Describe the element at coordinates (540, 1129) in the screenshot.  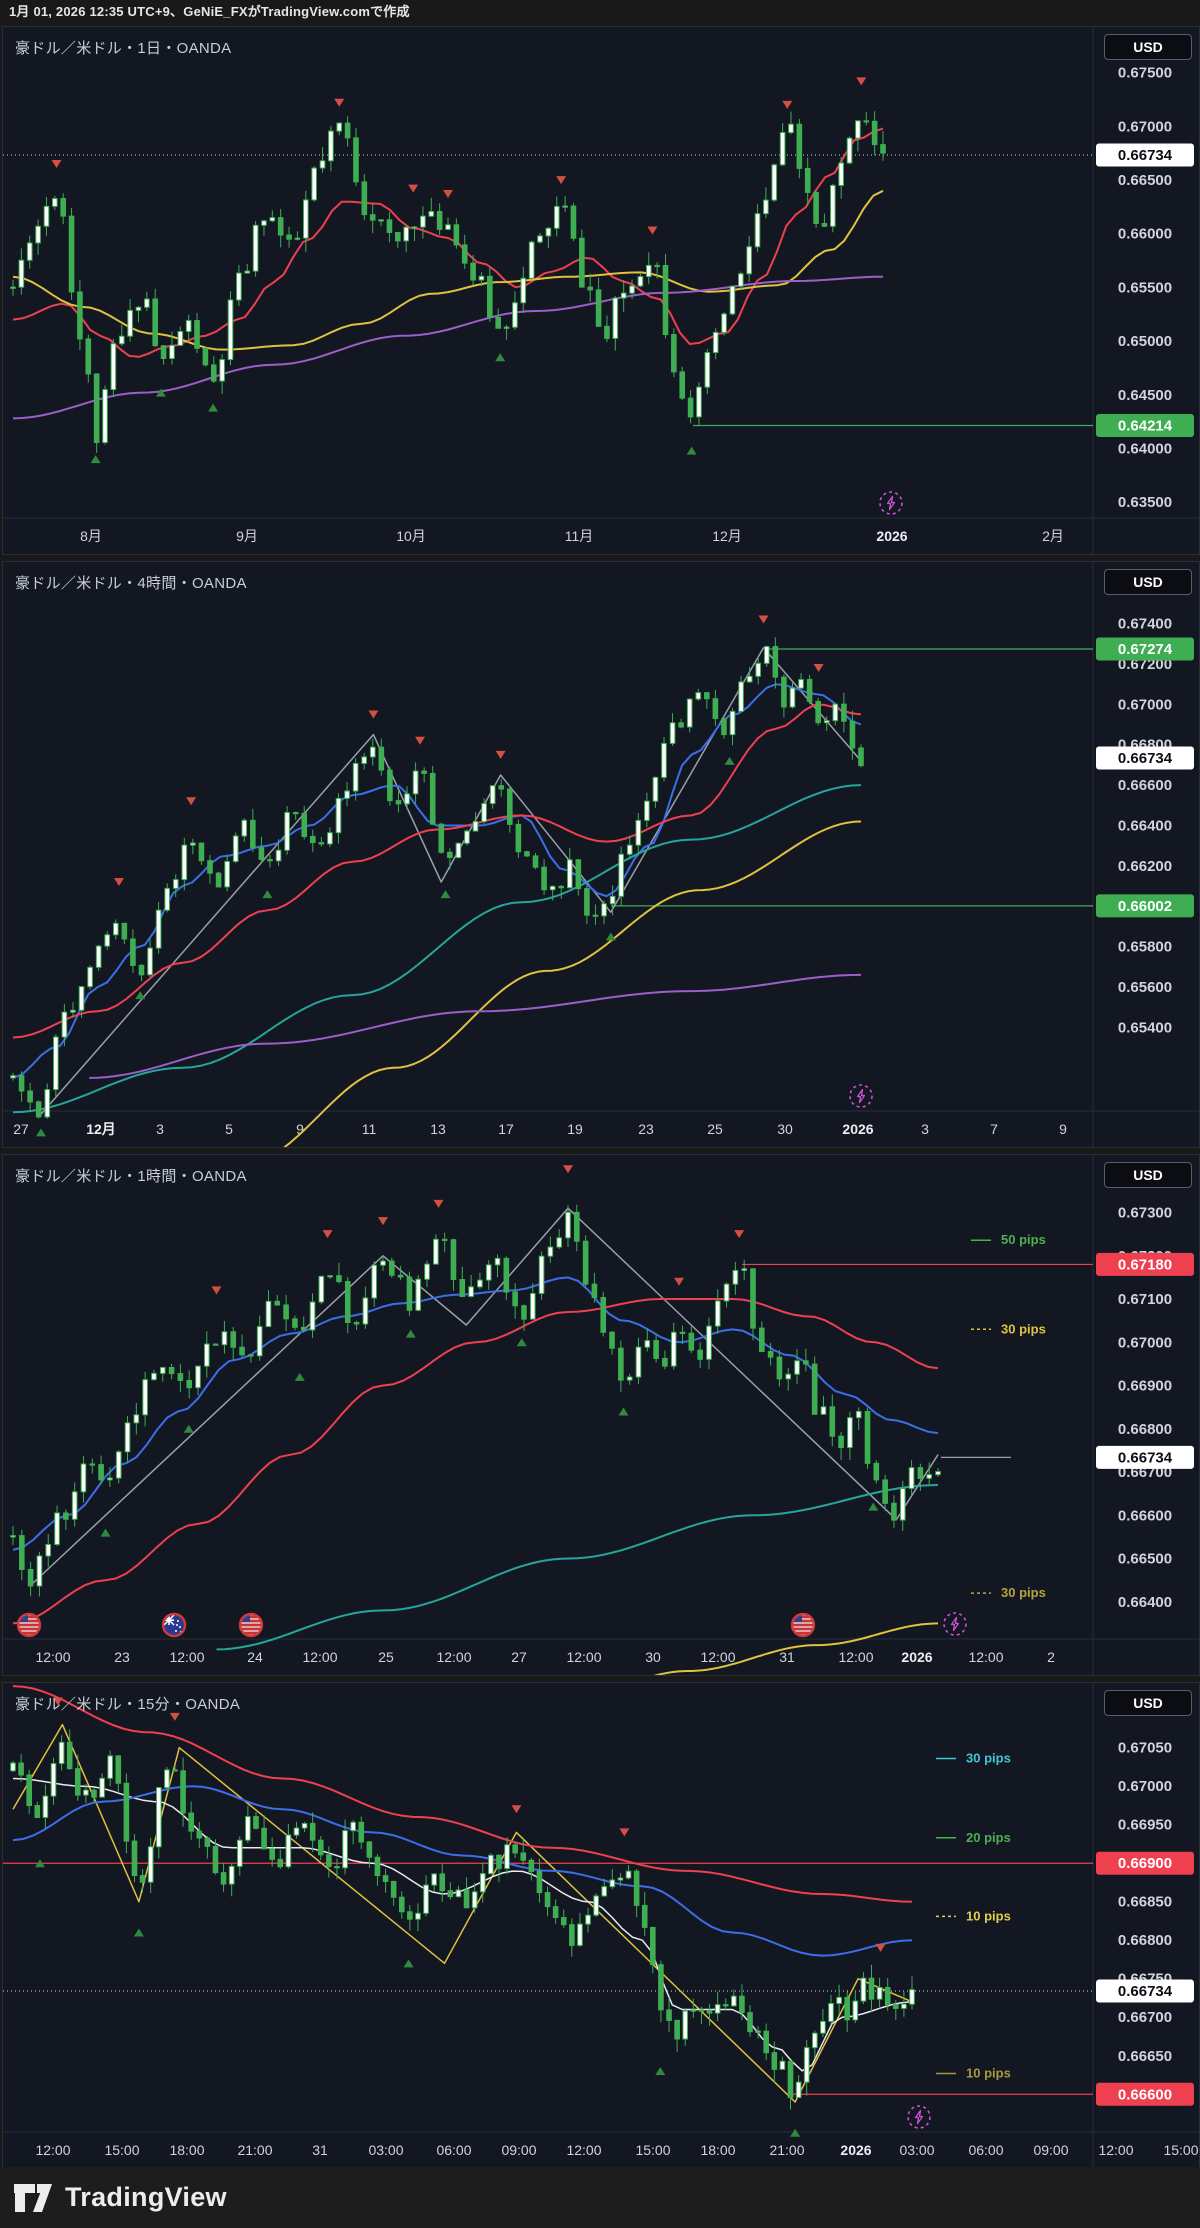
I see `time-axis: 27 12月 3 5 9 11 13 17 19 23 25 30 2026 3 7 9` at that location.